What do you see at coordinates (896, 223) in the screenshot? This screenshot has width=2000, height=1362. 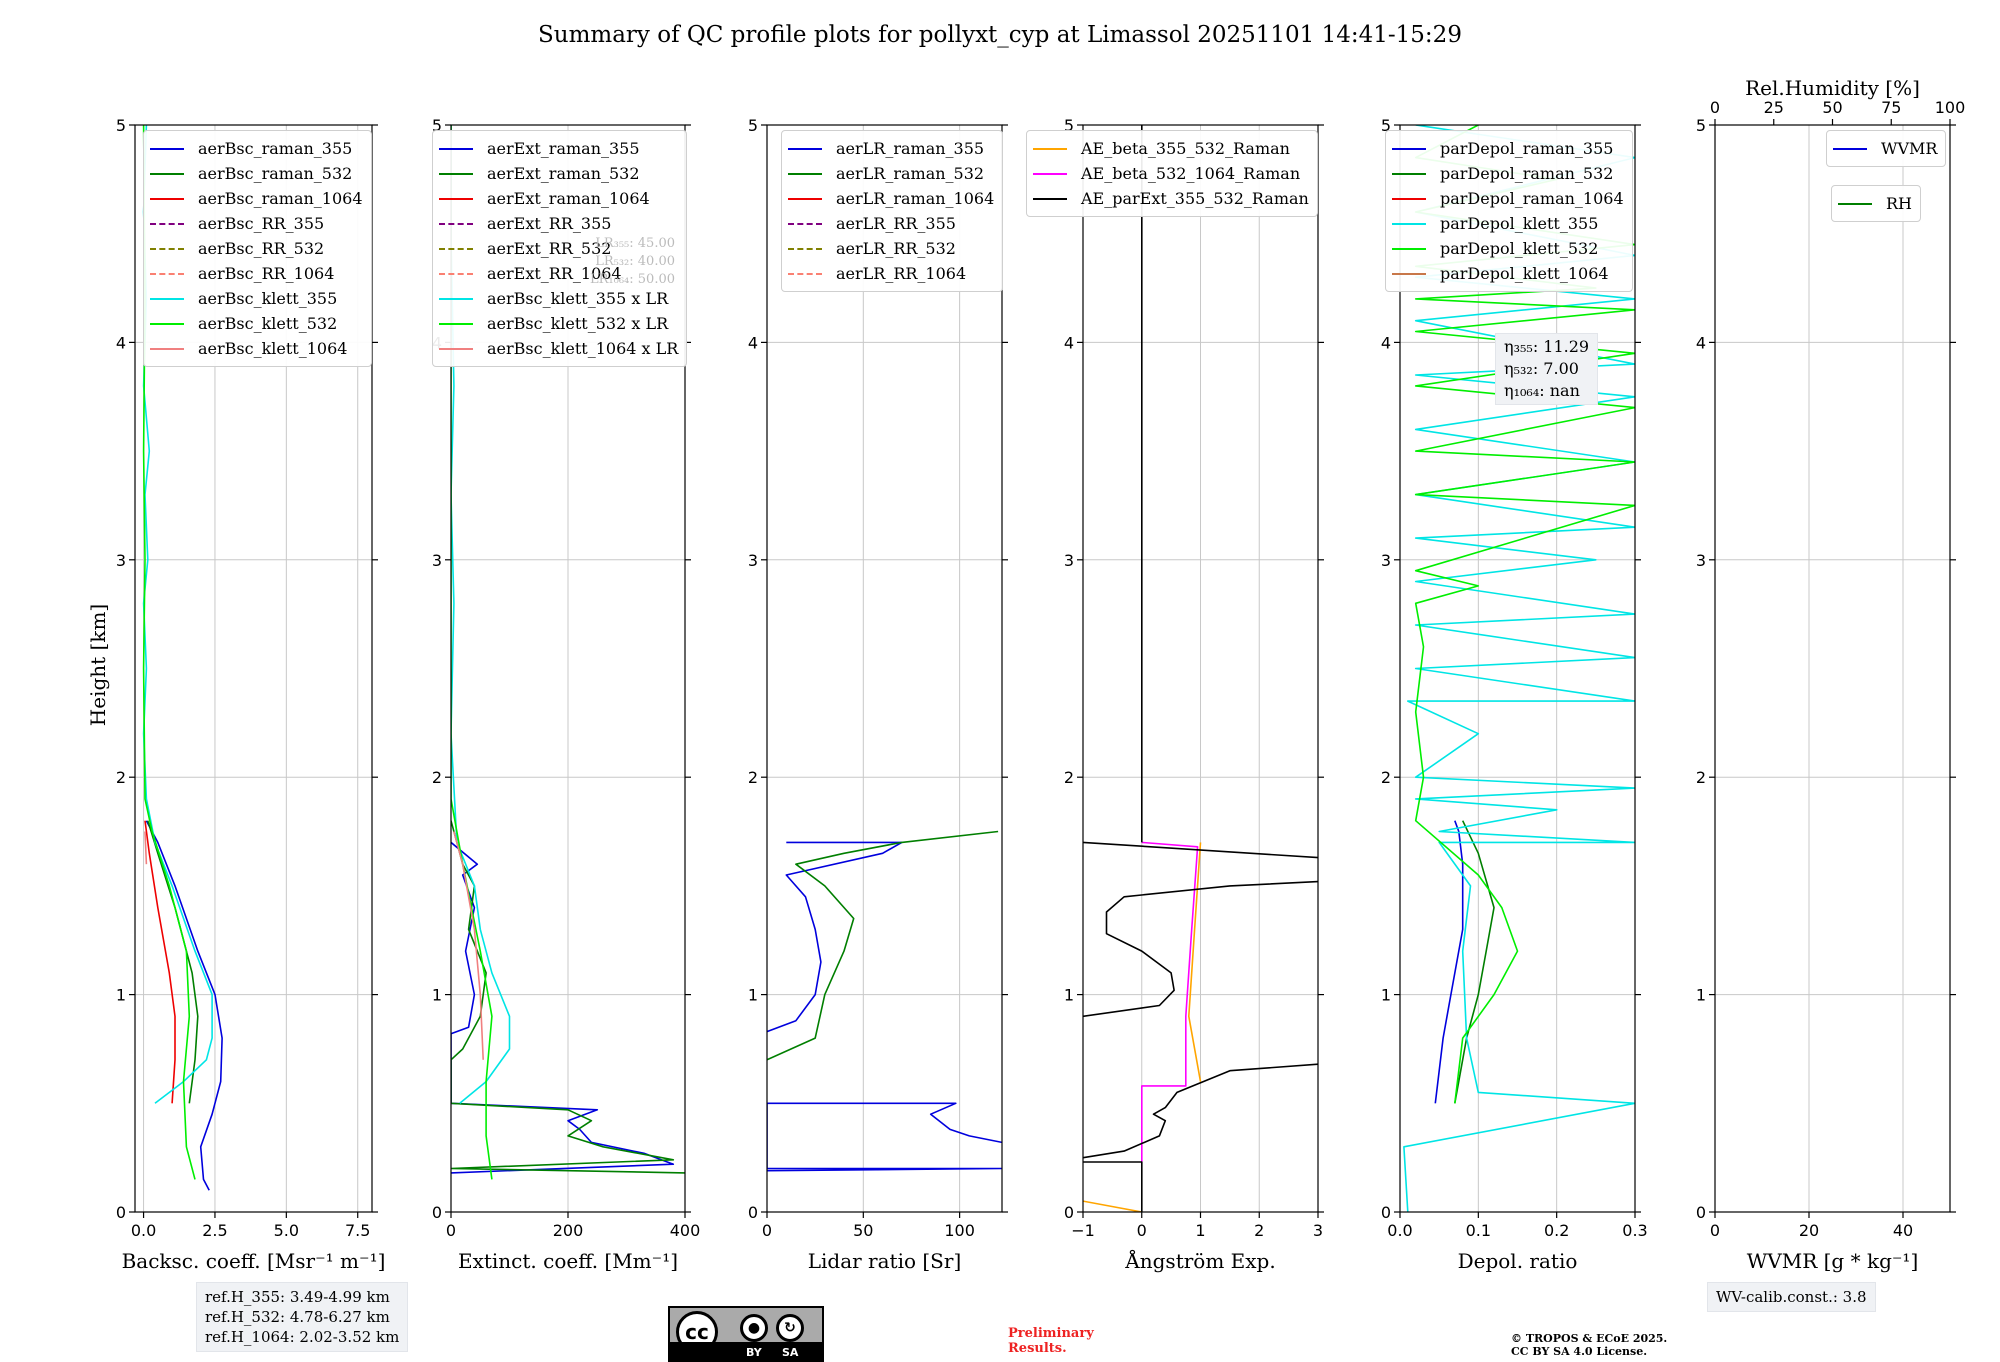 I see `legend-label: aerLR_RR_355` at bounding box center [896, 223].